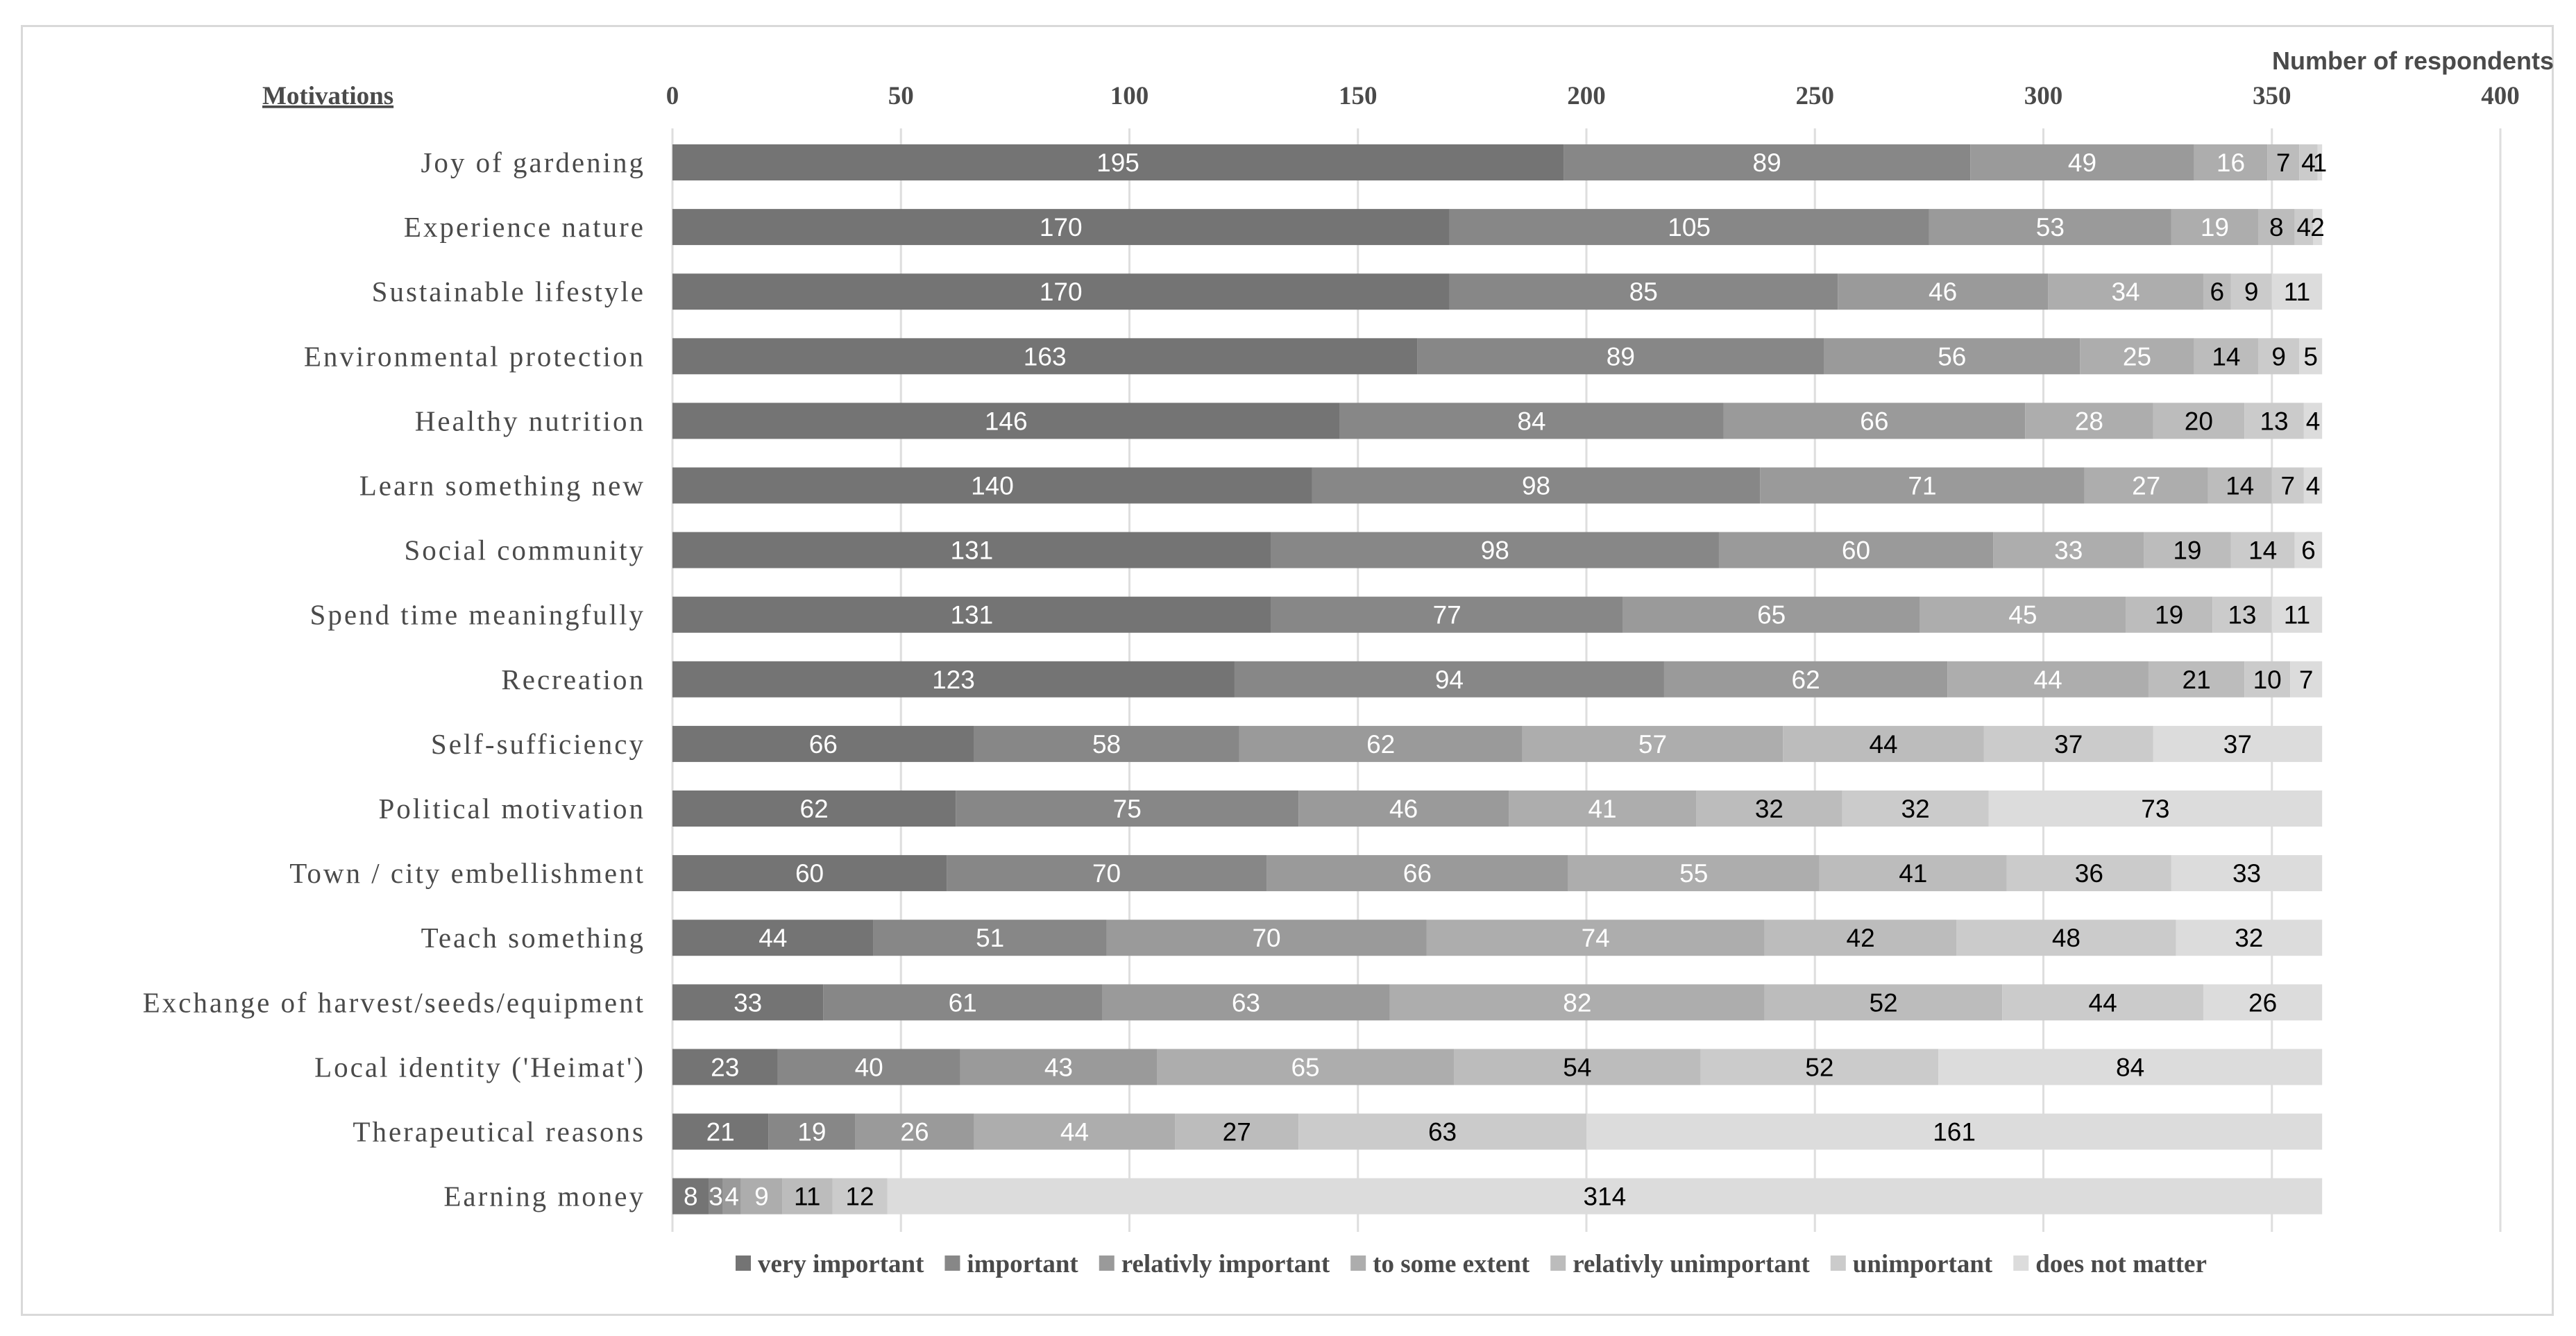 This screenshot has width=2576, height=1336. I want to click on x-tick-label: 0, so click(672, 96).